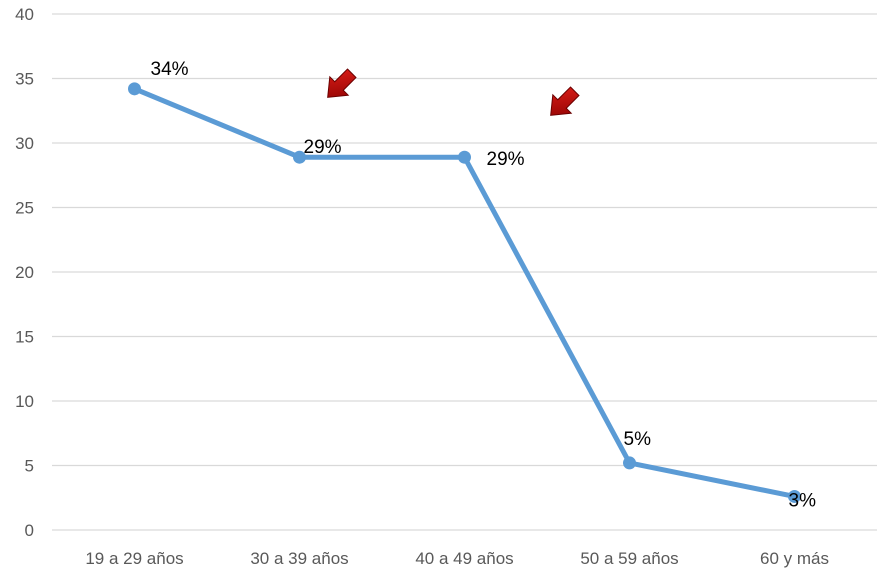 The image size is (879, 572). Describe the element at coordinates (24, 143) in the screenshot. I see `y-tick-label: 30` at that location.